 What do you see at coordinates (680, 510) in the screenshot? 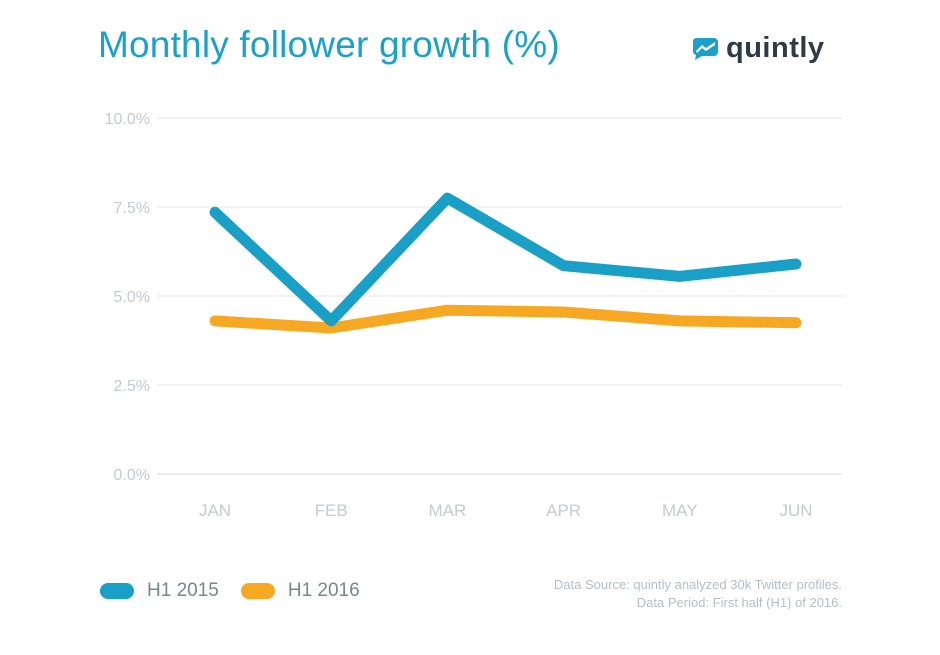
I see `x-tick-label: MAY` at bounding box center [680, 510].